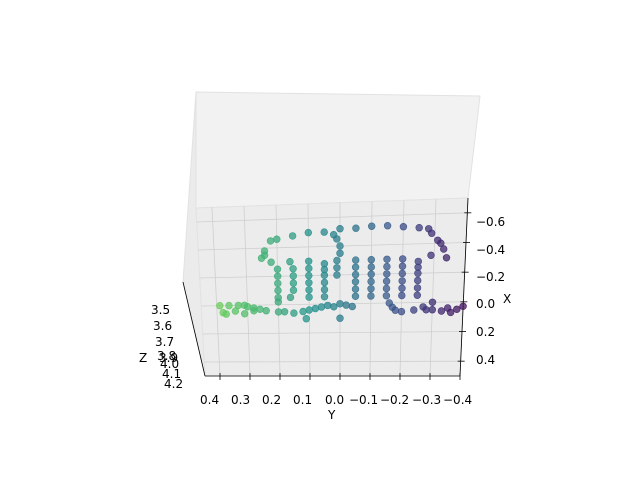 This screenshot has height=479, width=640. I want to click on scatter-points, so click(341, 272).